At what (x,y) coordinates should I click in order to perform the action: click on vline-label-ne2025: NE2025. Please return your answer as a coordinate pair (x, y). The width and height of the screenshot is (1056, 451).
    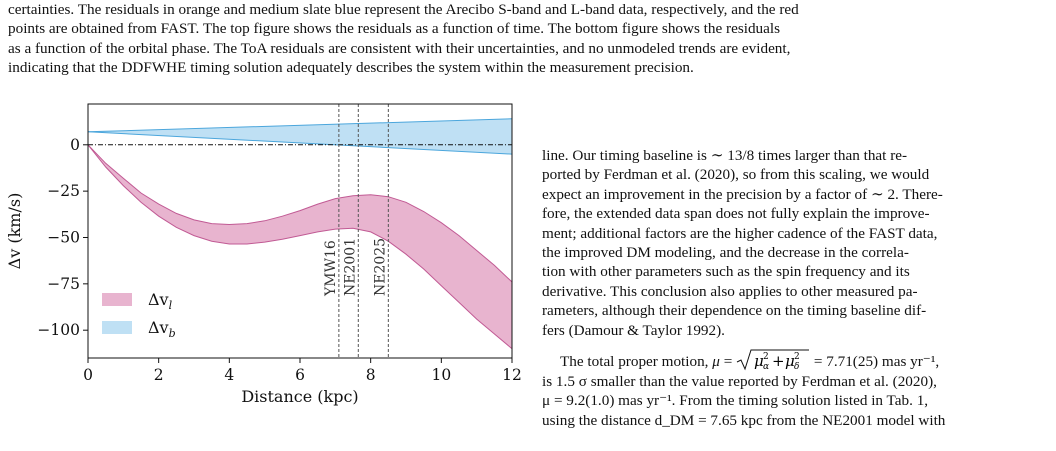
    Looking at the image, I should click on (380, 267).